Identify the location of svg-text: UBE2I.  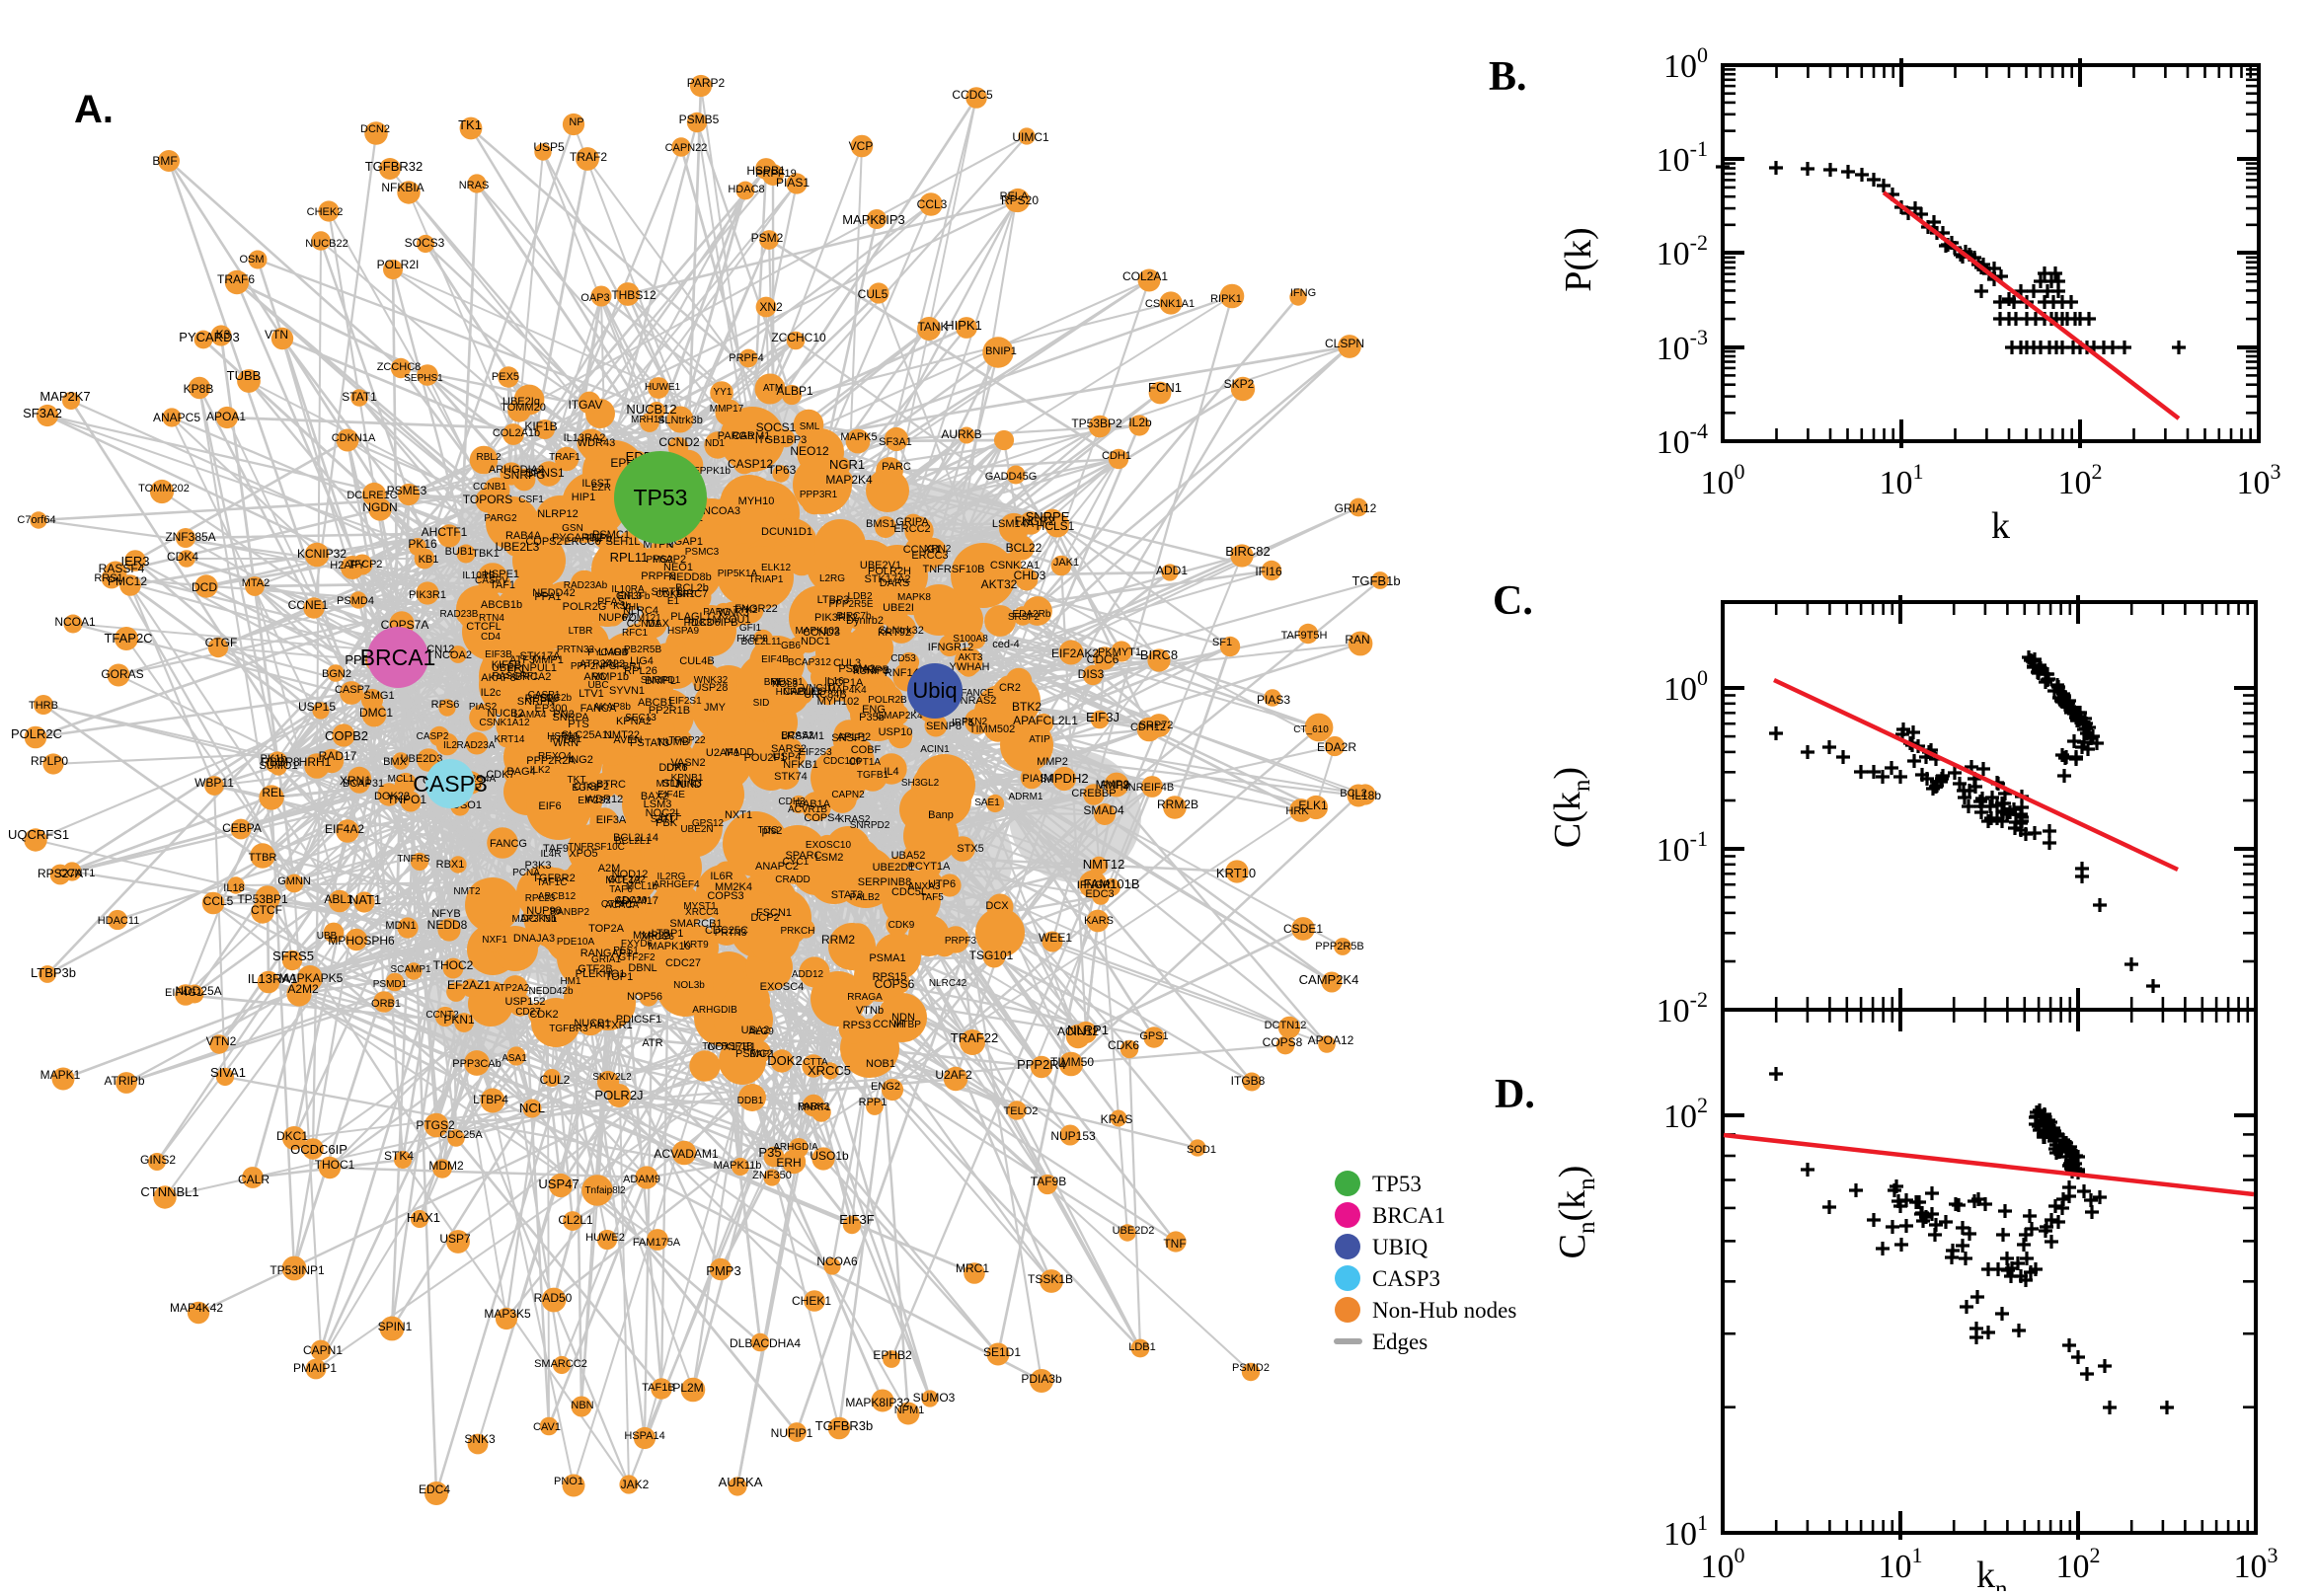
(899, 608).